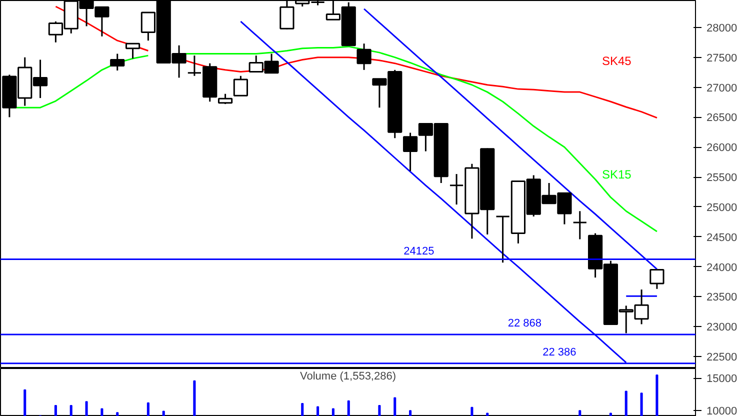 This screenshot has height=416, width=740. What do you see at coordinates (722, 268) in the screenshot?
I see `y-tick-label: 24000` at bounding box center [722, 268].